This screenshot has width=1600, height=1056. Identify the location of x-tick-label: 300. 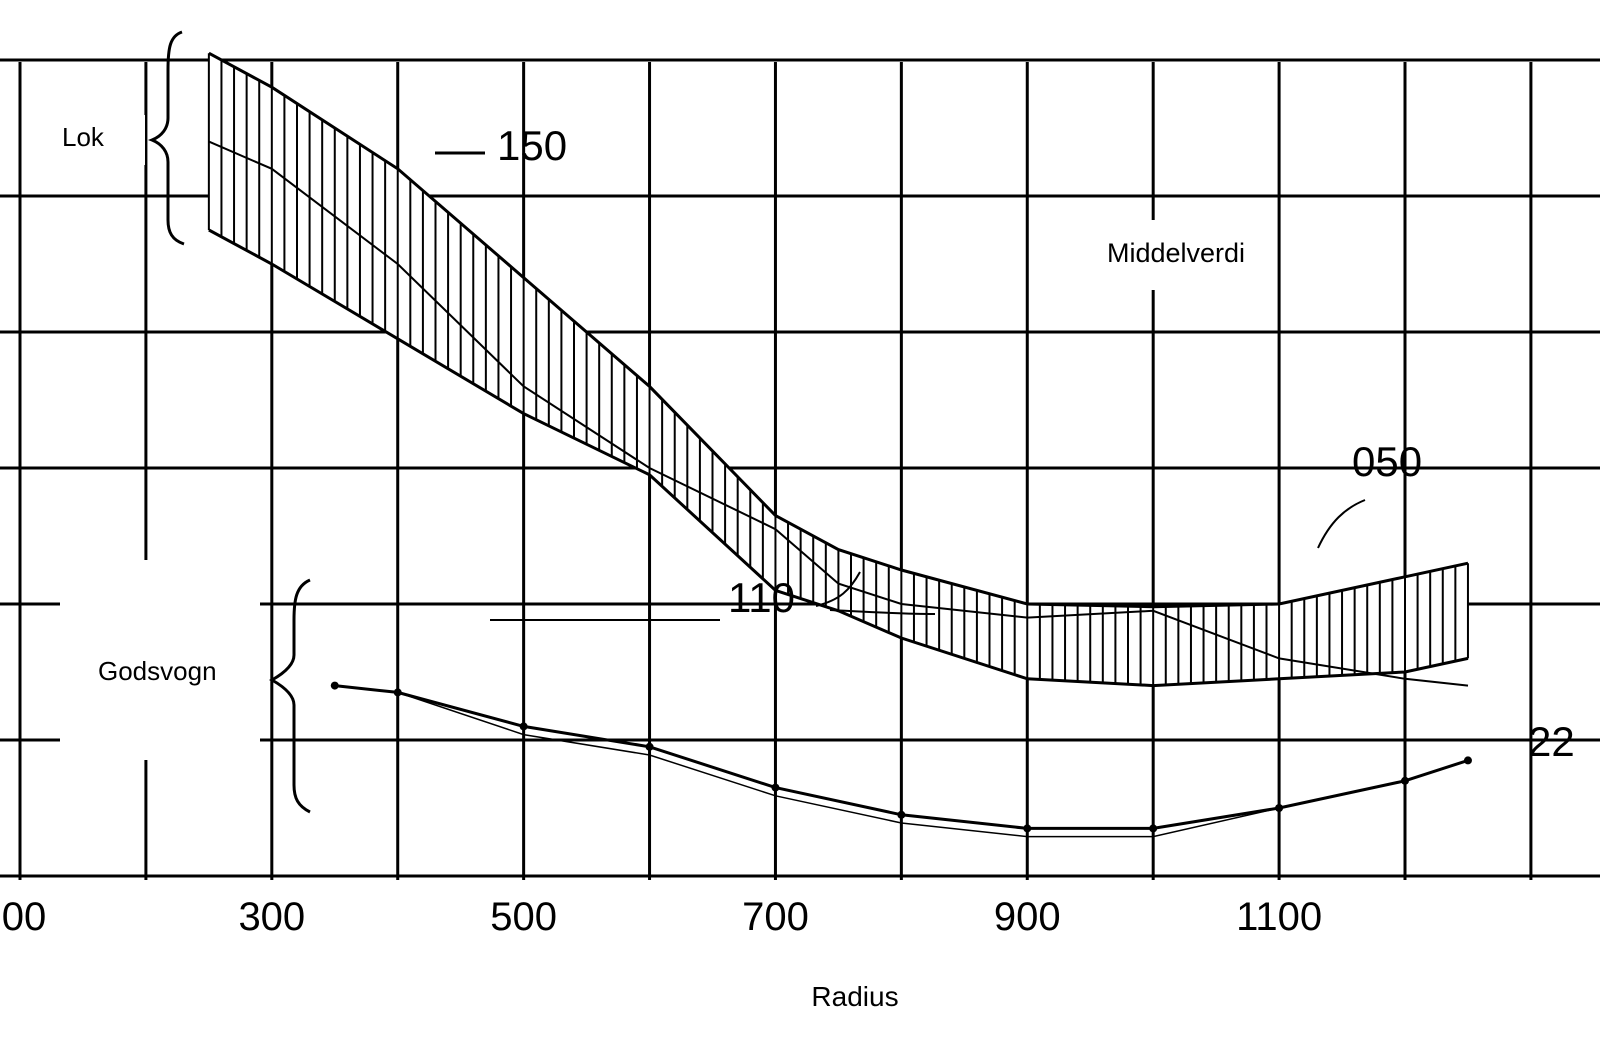
(271, 917).